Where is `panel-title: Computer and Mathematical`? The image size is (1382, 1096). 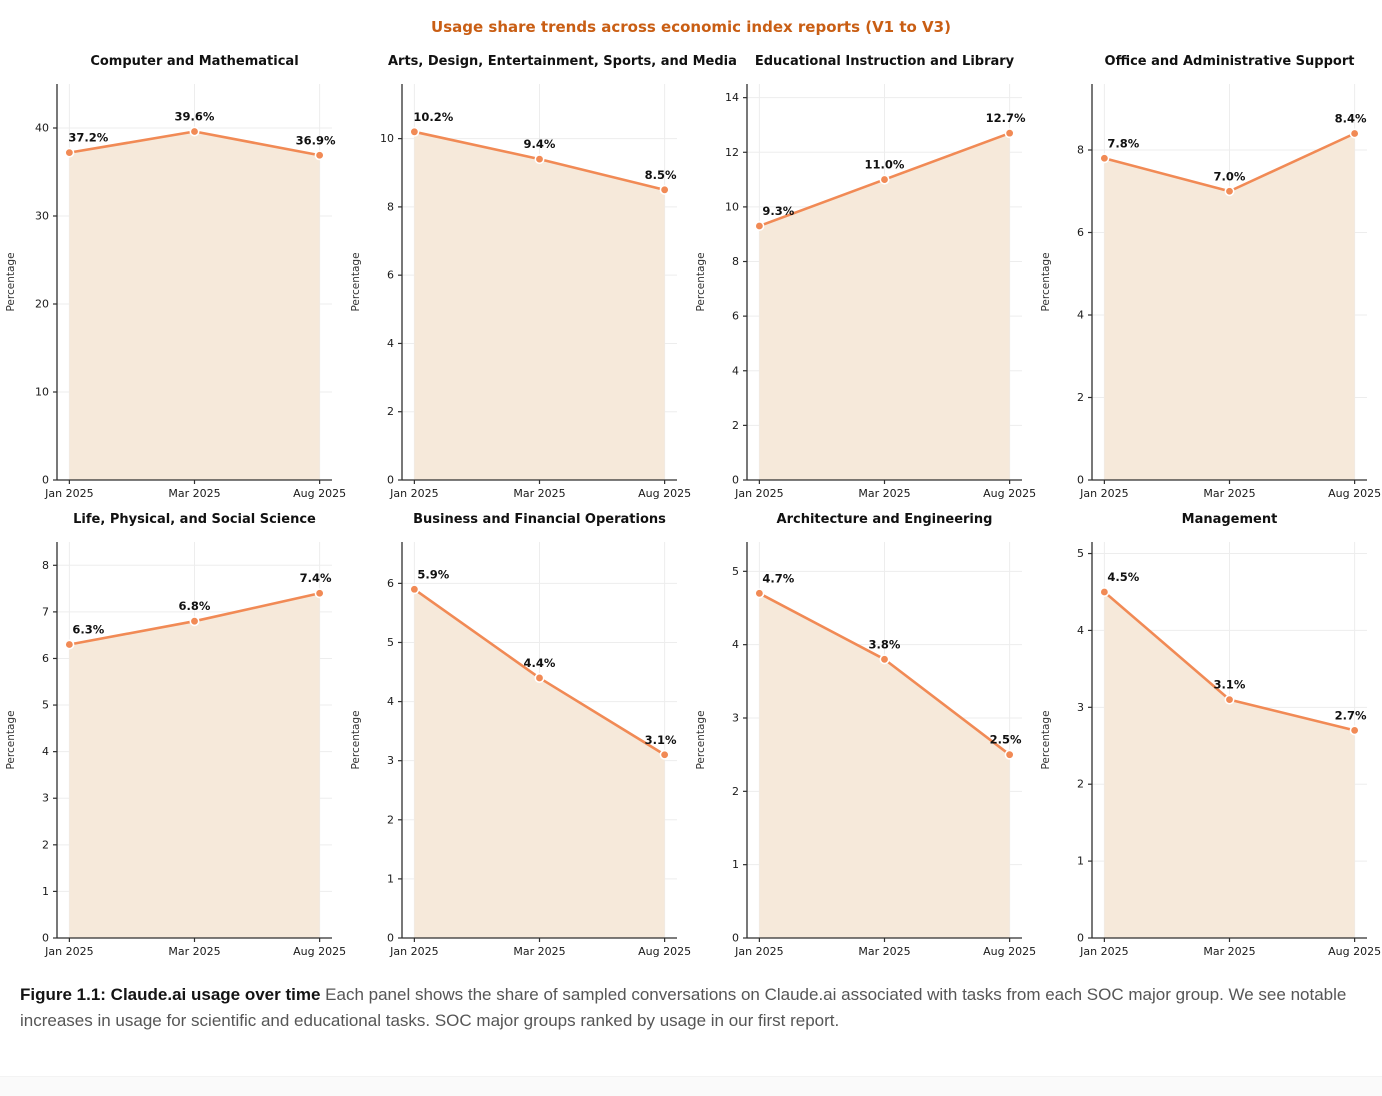 panel-title: Computer and Mathematical is located at coordinates (194, 61).